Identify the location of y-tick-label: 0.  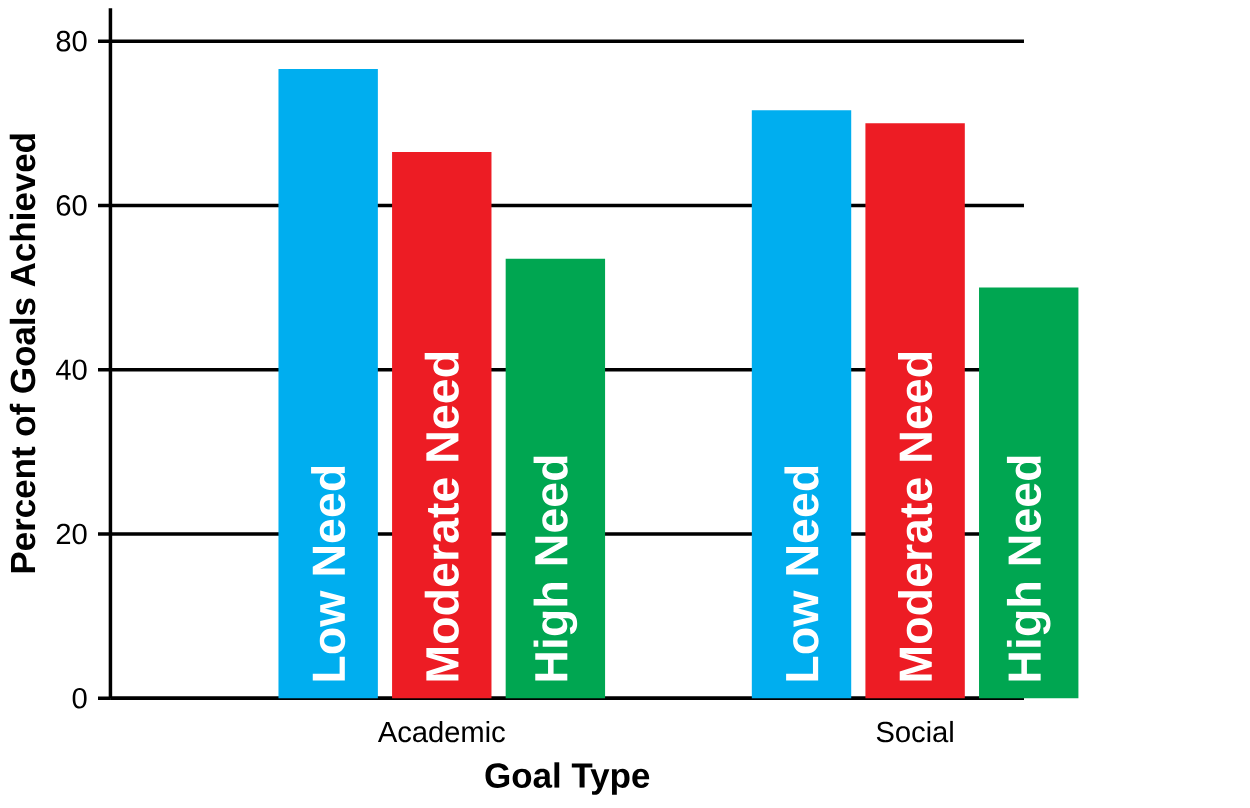
(79, 698).